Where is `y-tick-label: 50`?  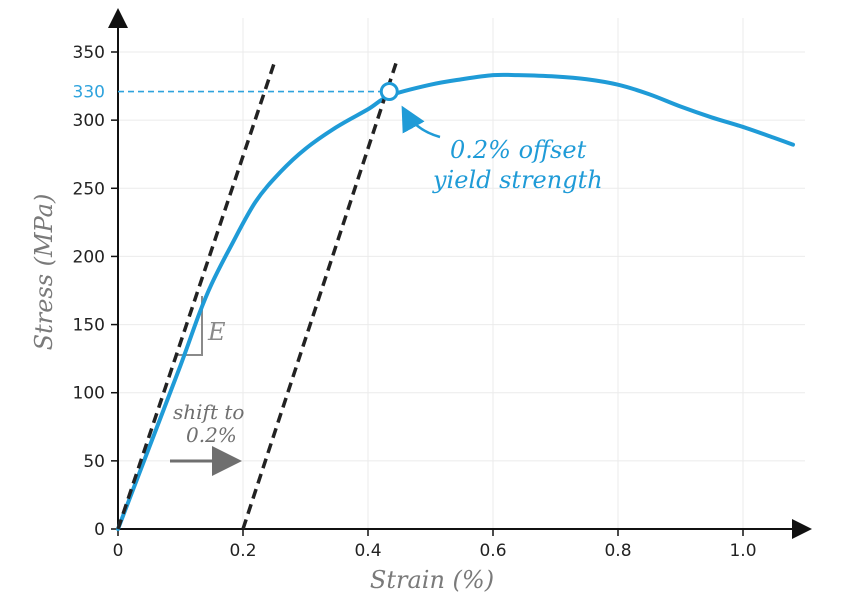
y-tick-label: 50 is located at coordinates (94, 462).